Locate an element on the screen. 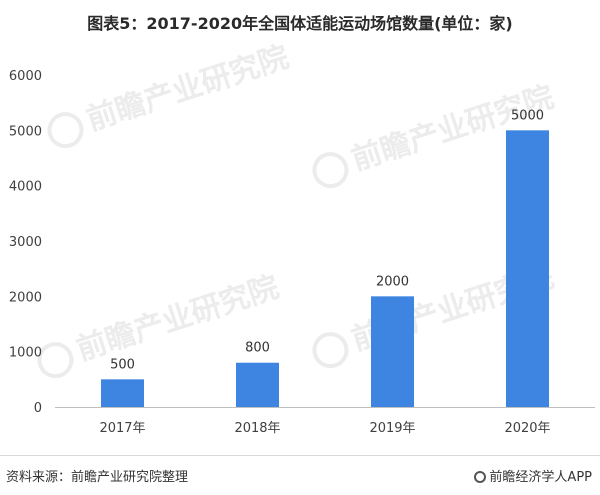 Image resolution: width=600 pixels, height=495 pixels. brand-label: 前瞻经济学人APP is located at coordinates (533, 475).